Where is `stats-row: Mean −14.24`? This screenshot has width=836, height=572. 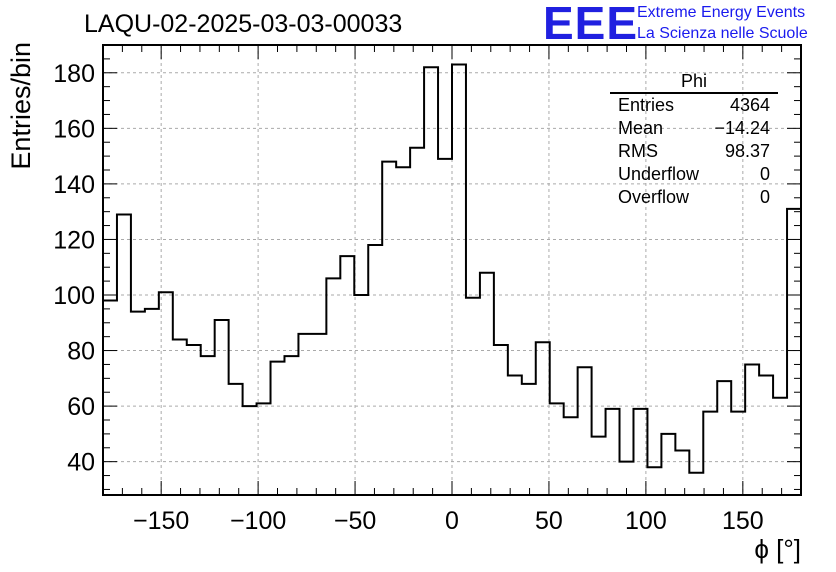 stats-row: Mean −14.24 is located at coordinates (694, 128).